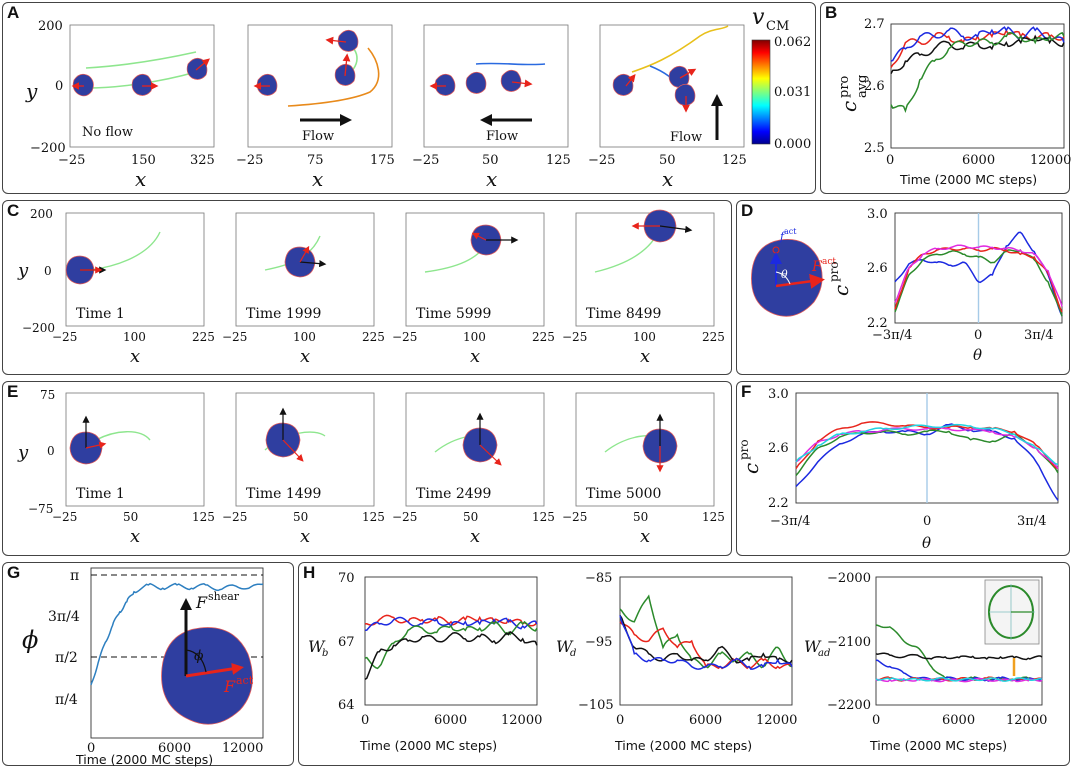 The width and height of the screenshot is (1072, 768). I want to click on panel-f-ytick: 2.2, so click(778, 503).